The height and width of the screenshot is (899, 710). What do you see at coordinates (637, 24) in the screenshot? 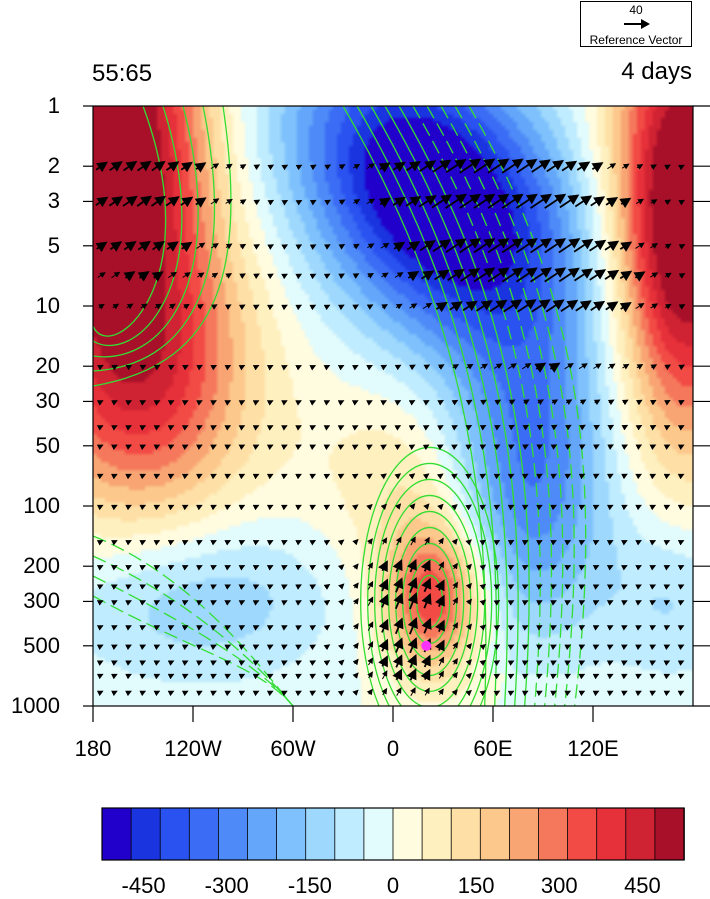
I see `reference-arrow-icon` at bounding box center [637, 24].